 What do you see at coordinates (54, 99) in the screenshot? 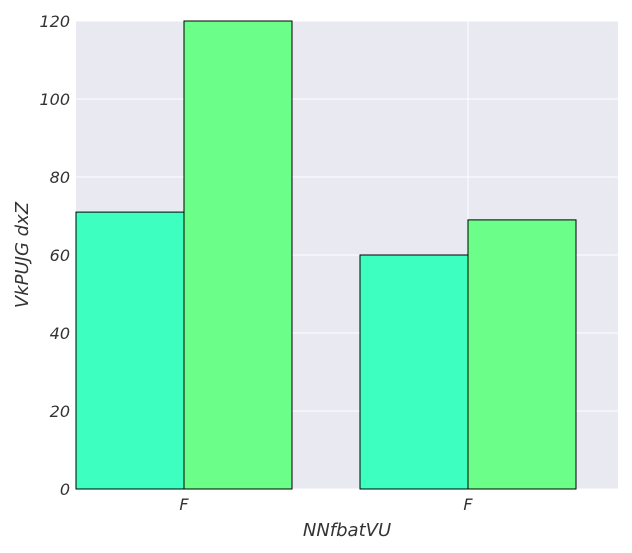
I see `y-tick-label: 100` at bounding box center [54, 99].